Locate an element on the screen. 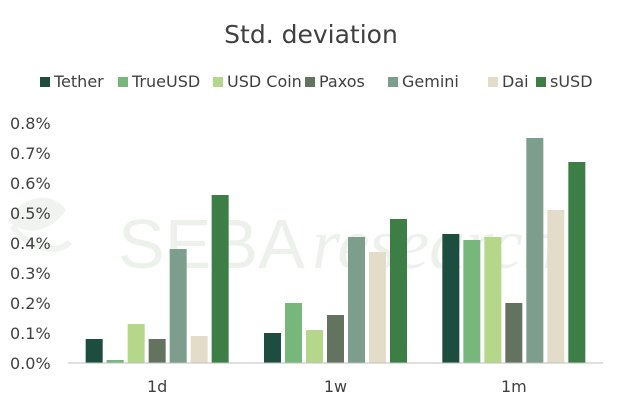 Image resolution: width=622 pixels, height=412 pixels. bar-dai-1w is located at coordinates (377, 307).